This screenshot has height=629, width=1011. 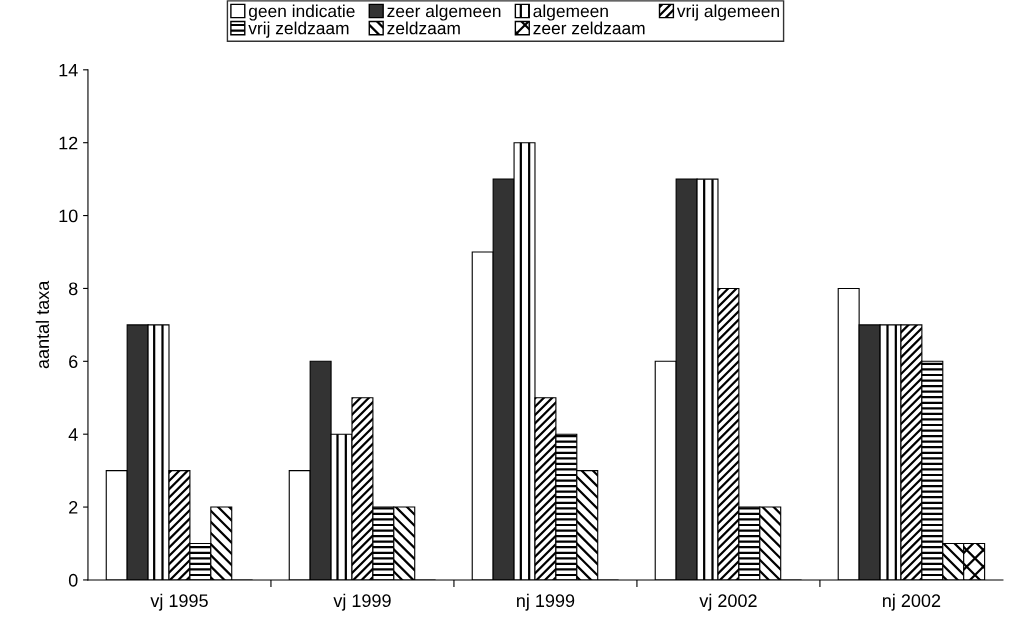 I want to click on legend-label: algemeen, so click(x=570, y=12).